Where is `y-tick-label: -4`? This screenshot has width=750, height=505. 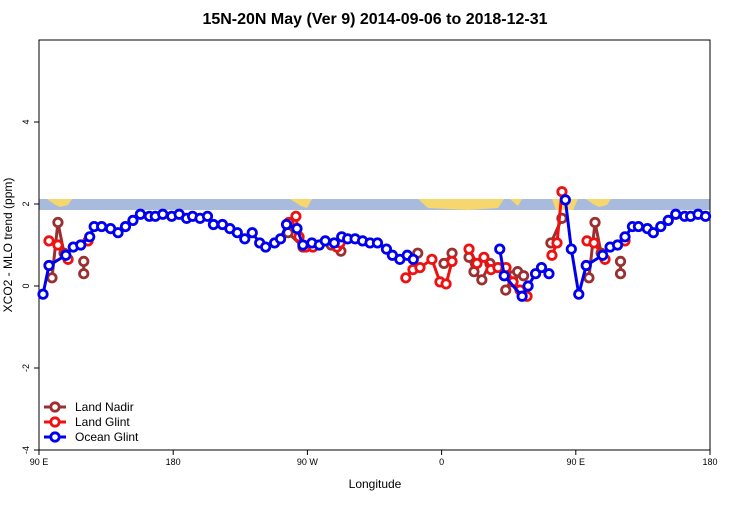 y-tick-label: -4 is located at coordinates (26, 450).